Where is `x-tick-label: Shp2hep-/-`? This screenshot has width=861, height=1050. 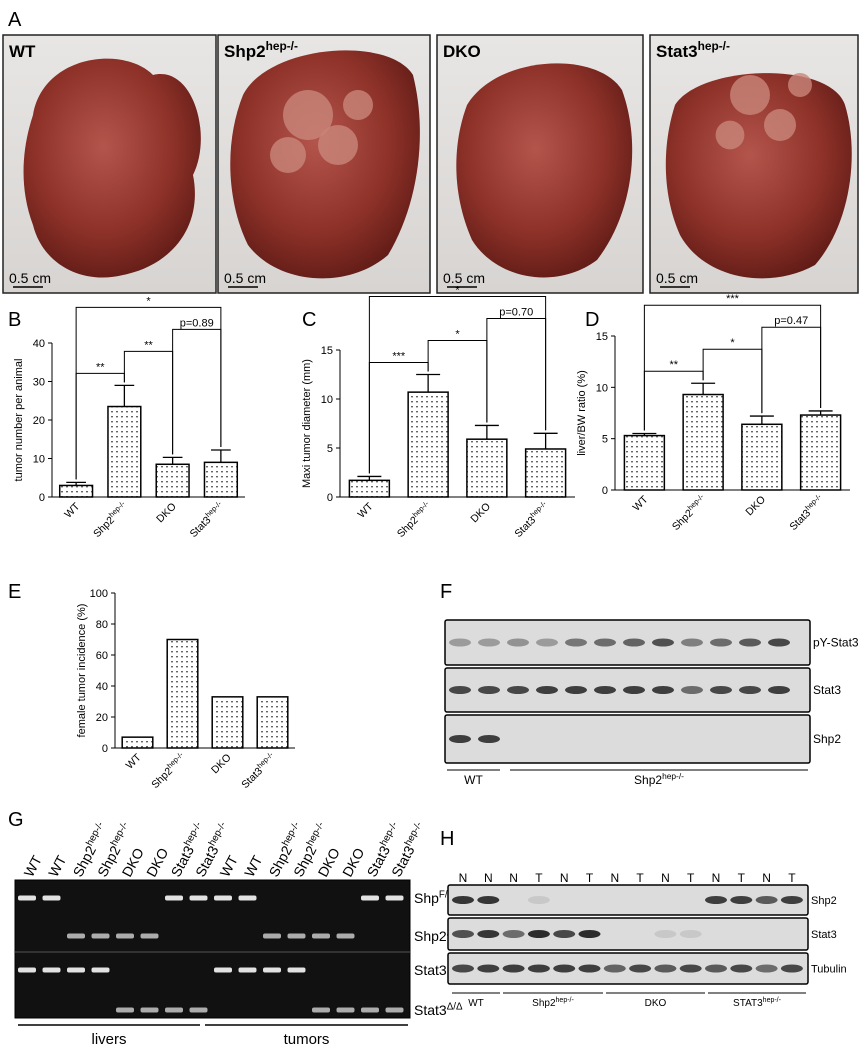 x-tick-label: Shp2hep-/- is located at coordinates (168, 770).